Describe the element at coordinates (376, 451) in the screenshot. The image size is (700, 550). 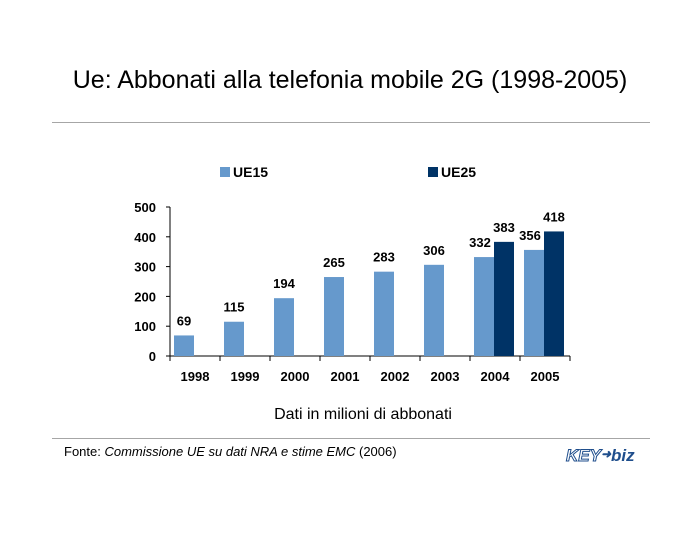
I see `source-suffix: (2006)` at that location.